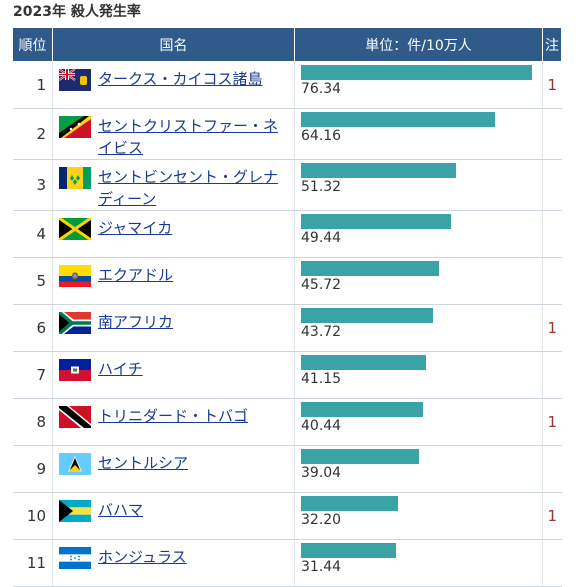 Image resolution: width=584 pixels, height=587 pixels. I want to click on table-row: 5 エクアドル 45.72, so click(287, 281).